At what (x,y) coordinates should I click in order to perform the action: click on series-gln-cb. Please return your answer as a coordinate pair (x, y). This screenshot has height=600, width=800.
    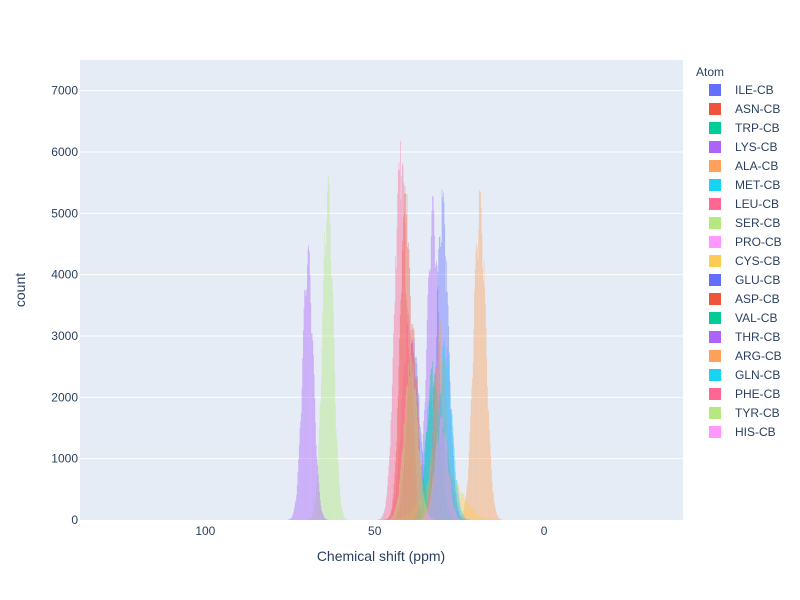
    Looking at the image, I should click on (445, 430).